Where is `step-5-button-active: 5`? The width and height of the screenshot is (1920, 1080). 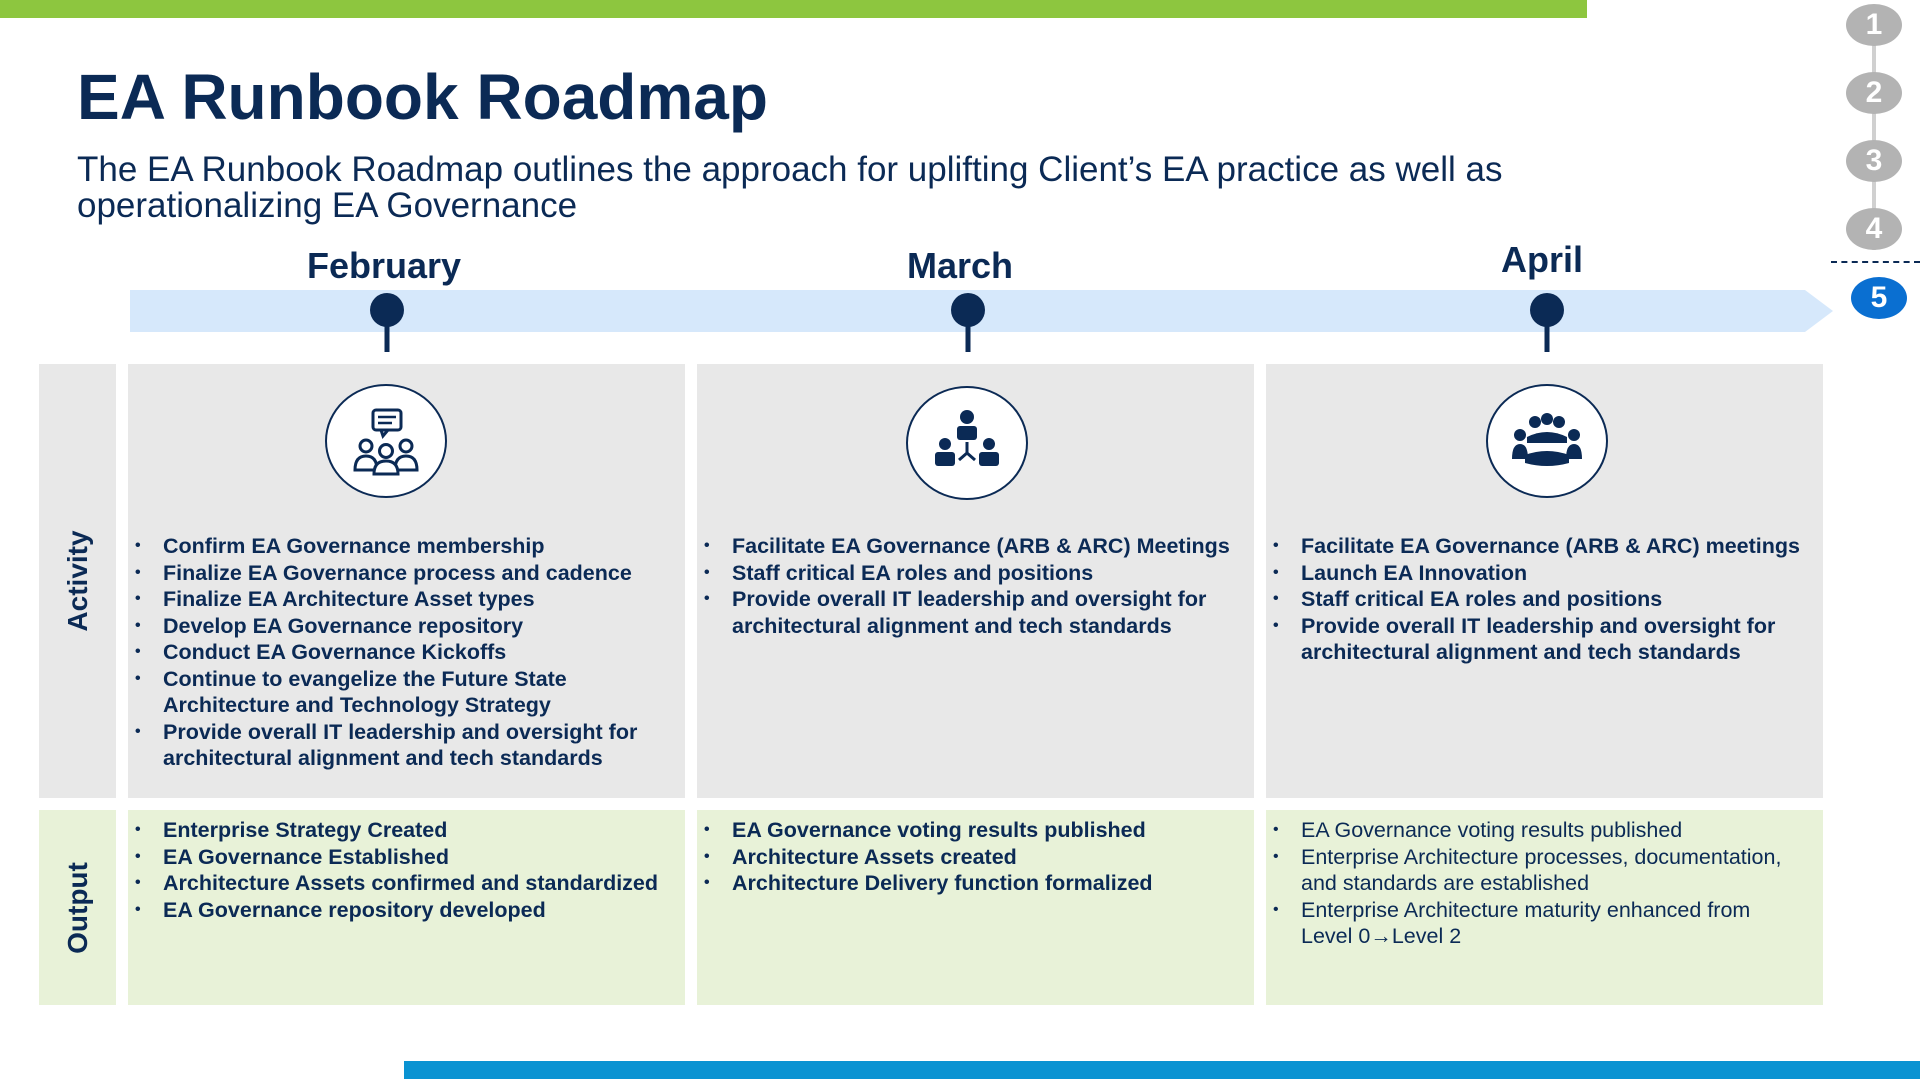 step-5-button-active: 5 is located at coordinates (1879, 298).